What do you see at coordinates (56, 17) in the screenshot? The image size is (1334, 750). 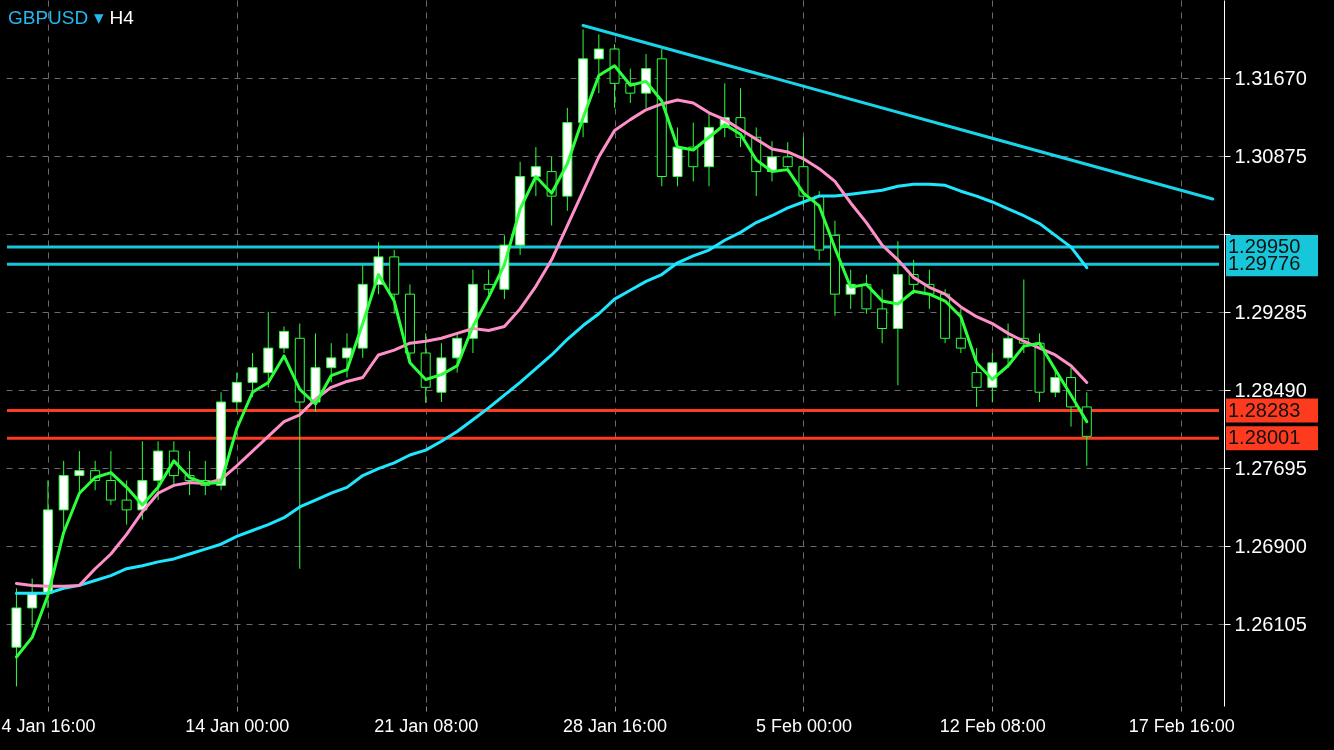 I see `chart-title: GBPUSD ▾` at bounding box center [56, 17].